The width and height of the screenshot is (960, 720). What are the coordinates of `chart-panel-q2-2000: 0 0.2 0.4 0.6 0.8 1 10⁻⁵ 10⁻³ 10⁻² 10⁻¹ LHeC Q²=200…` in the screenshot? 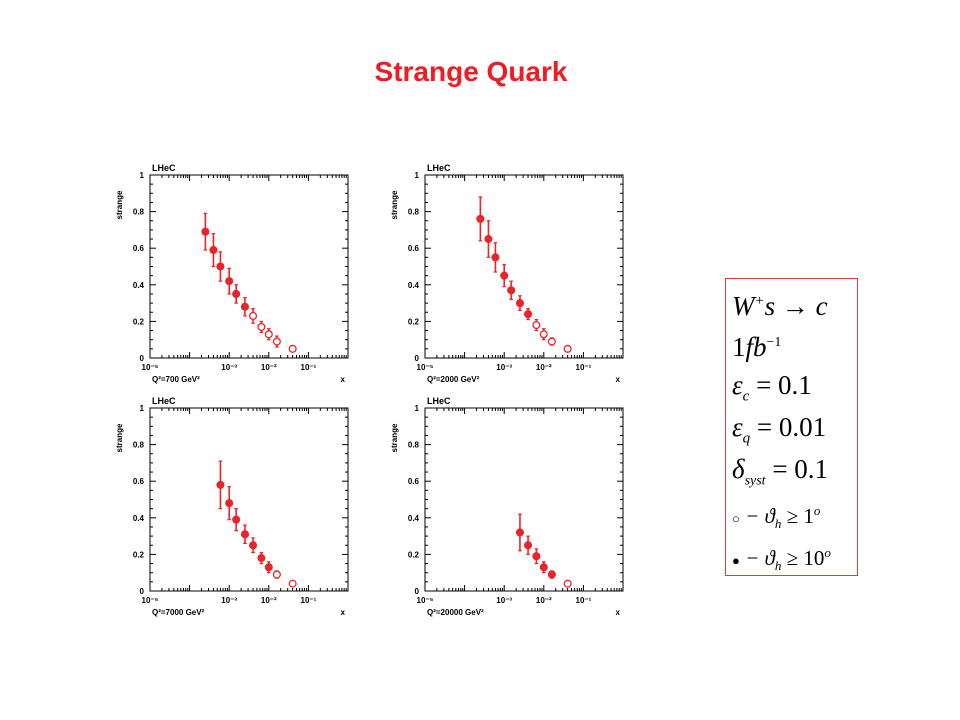 It's located at (507, 273).